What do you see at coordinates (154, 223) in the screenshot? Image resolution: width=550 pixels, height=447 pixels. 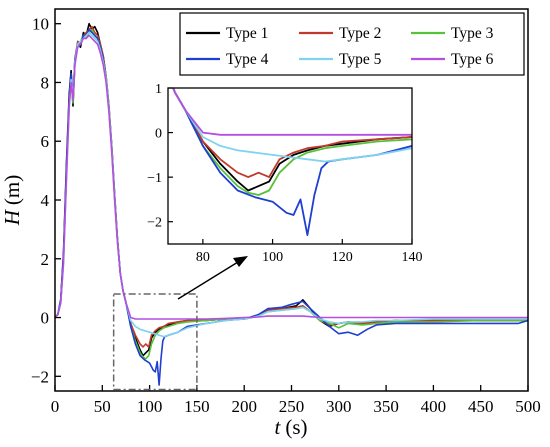 I see `inset-y-tick-label: −2` at bounding box center [154, 223].